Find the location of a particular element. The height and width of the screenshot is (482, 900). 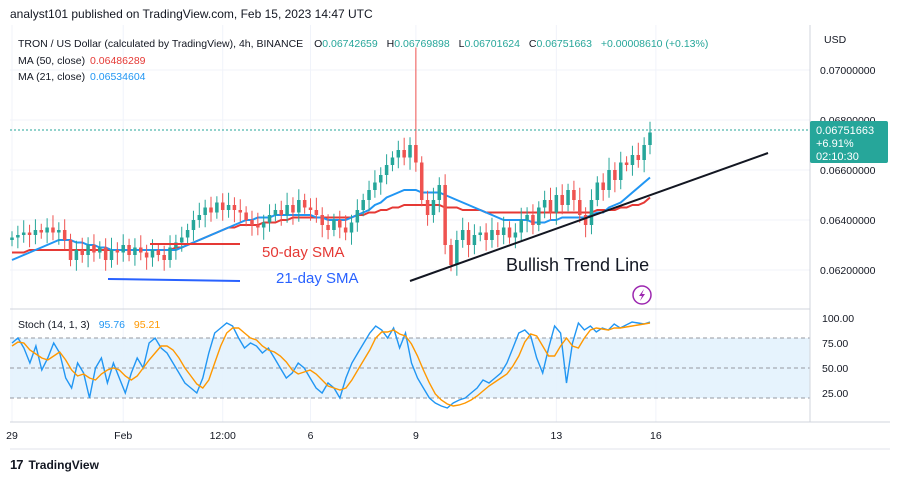

legend-ma50-row: MA (50, close) 0.06486289 is located at coordinates (82, 61).